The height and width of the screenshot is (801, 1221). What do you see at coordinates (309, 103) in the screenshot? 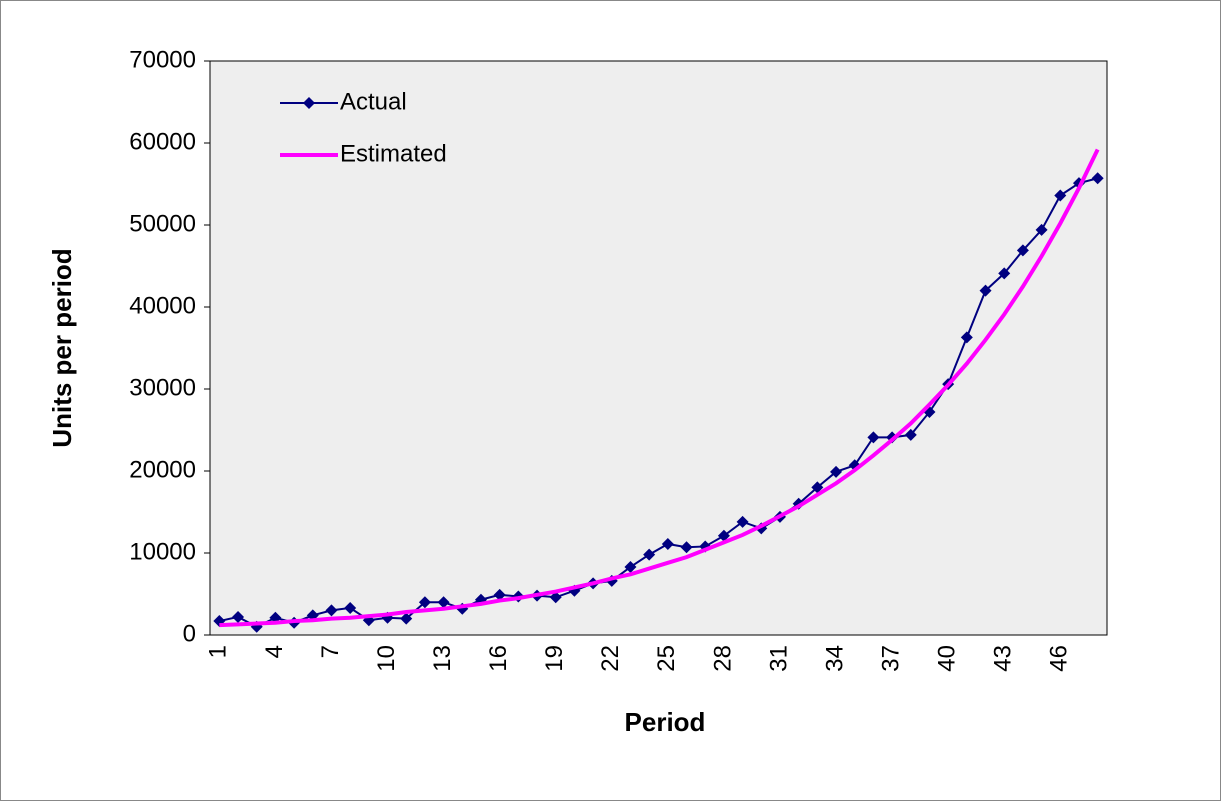
I see `legend-marker` at bounding box center [309, 103].